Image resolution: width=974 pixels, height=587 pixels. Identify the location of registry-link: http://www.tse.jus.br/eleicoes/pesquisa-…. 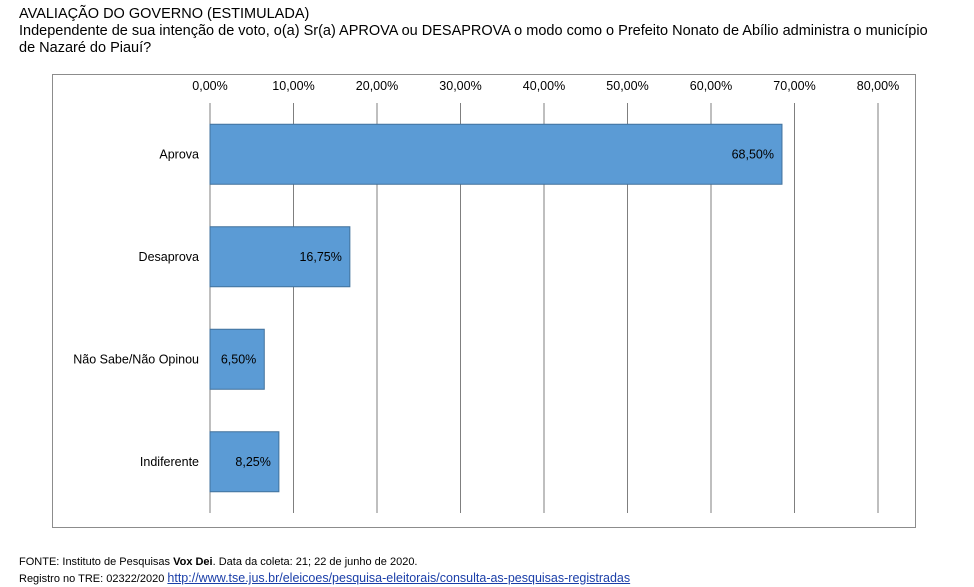
(399, 578).